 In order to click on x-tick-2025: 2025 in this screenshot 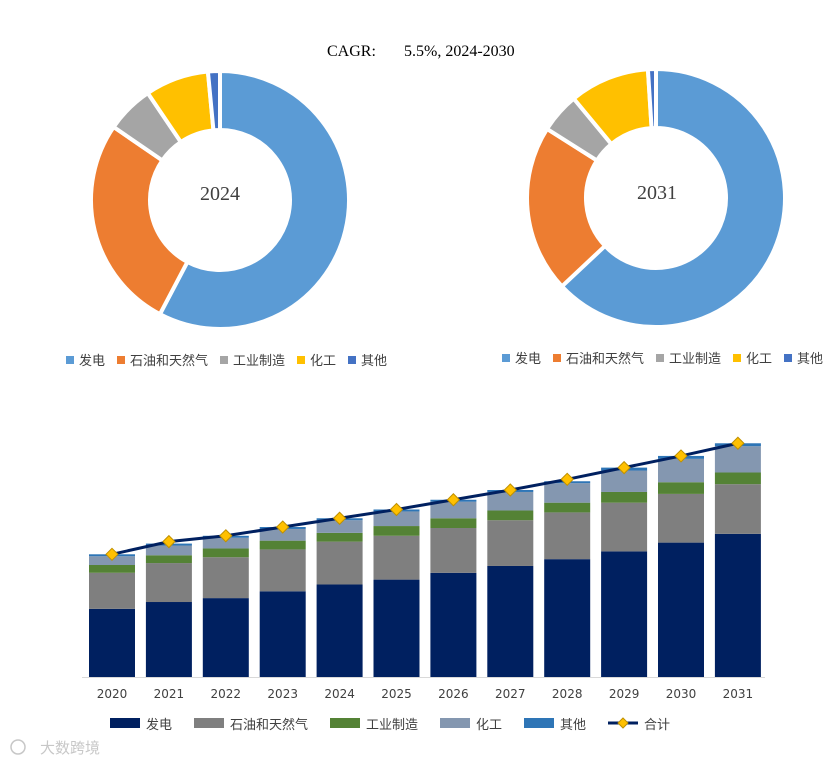, I will do `click(396, 694)`.